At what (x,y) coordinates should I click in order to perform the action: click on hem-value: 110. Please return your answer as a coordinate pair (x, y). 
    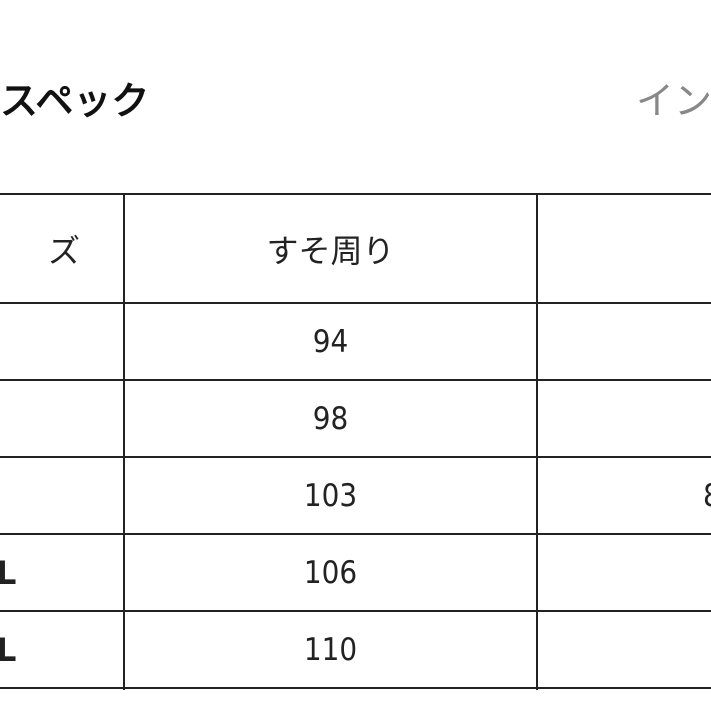
    Looking at the image, I should click on (330, 649).